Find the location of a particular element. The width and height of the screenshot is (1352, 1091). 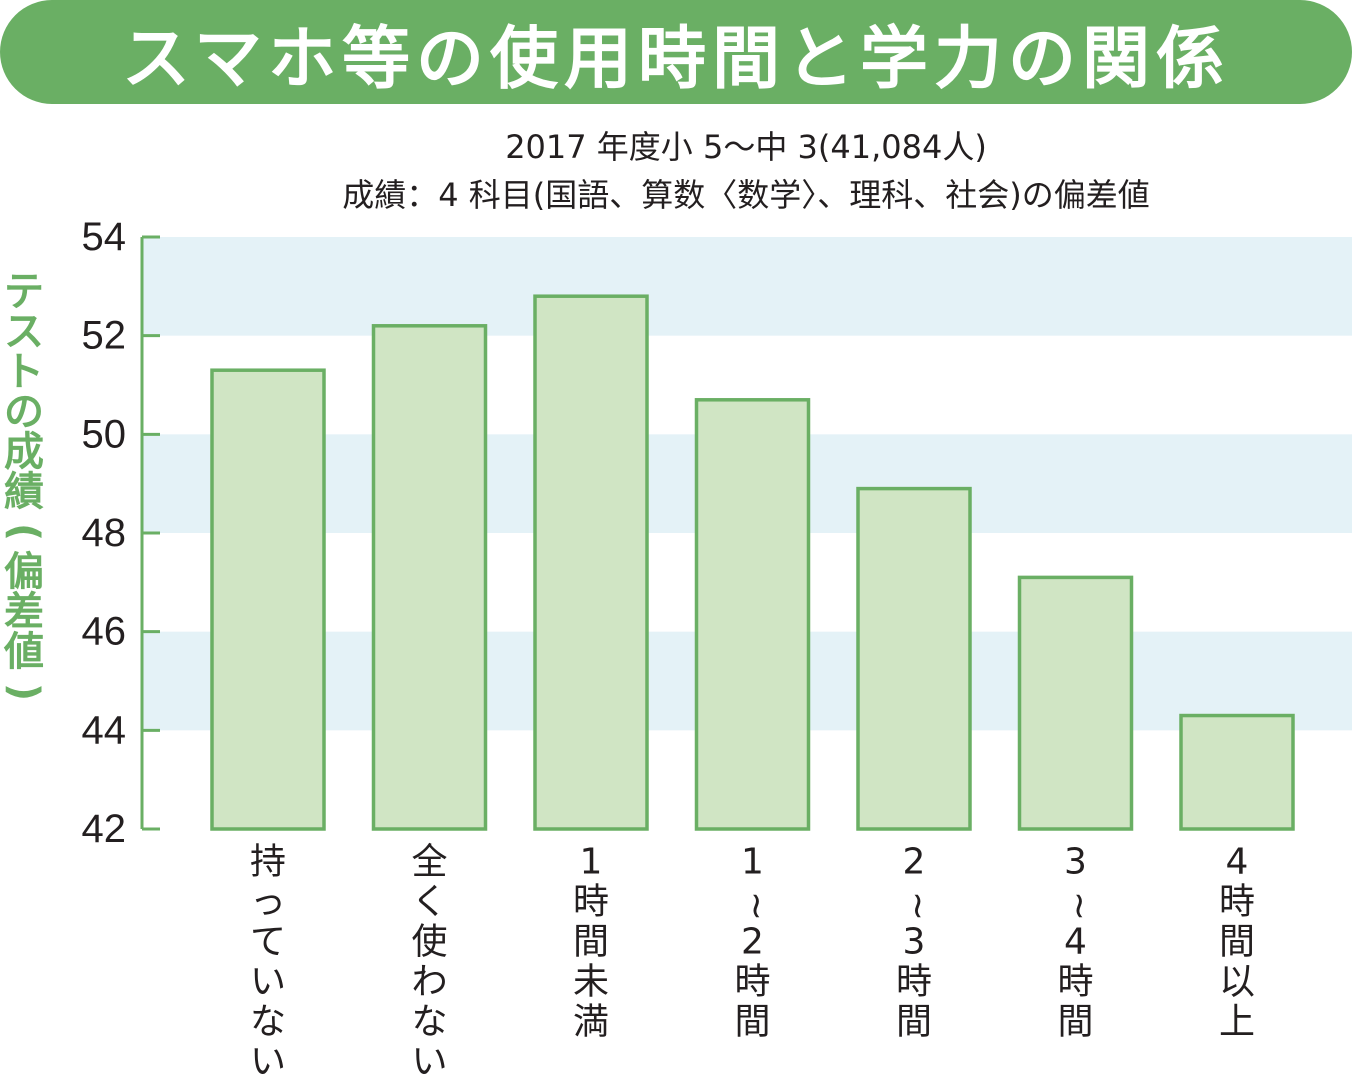

y-axis-label-char: 績 is located at coordinates (24, 492).